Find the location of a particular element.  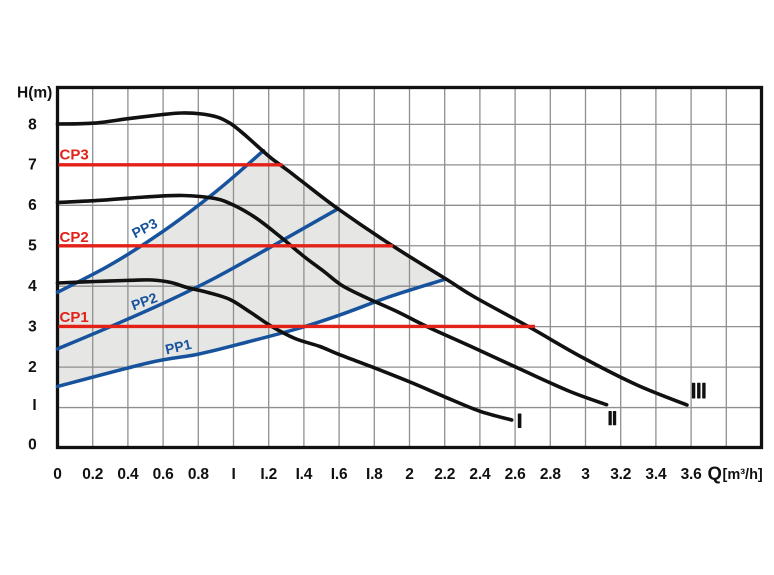

svg-text: PP1 is located at coordinates (179, 347).